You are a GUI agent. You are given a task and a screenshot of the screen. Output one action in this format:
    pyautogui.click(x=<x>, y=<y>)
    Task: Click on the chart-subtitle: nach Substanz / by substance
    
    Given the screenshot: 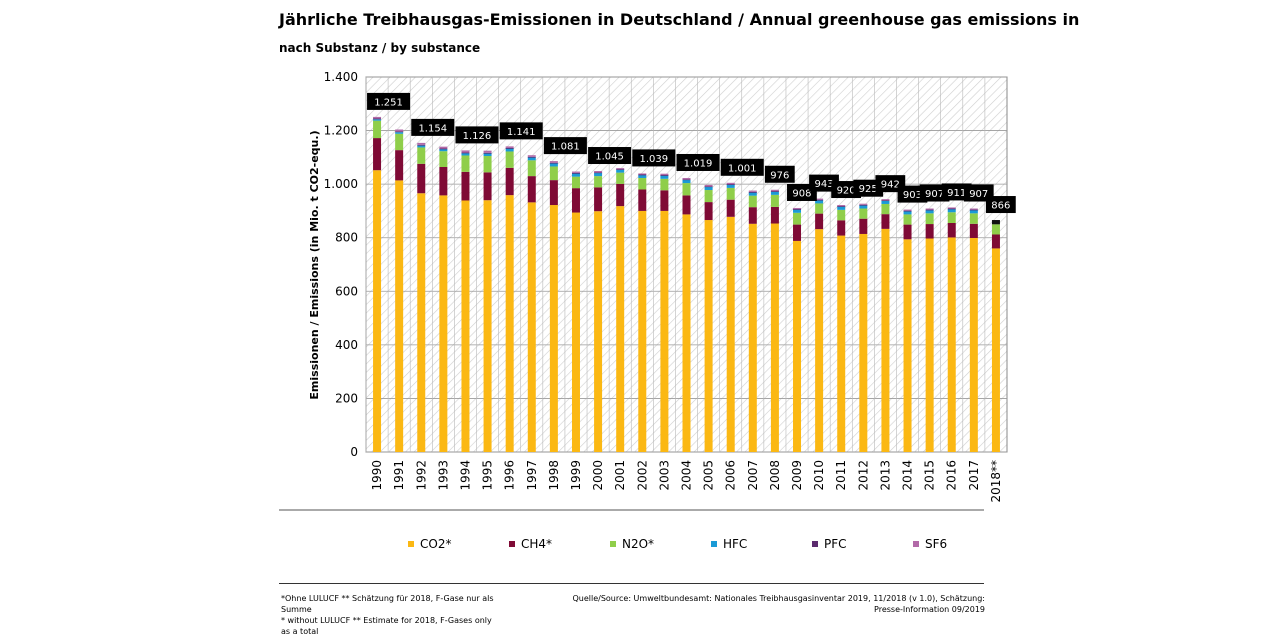 What is the action you would take?
    pyautogui.click(x=380, y=48)
    